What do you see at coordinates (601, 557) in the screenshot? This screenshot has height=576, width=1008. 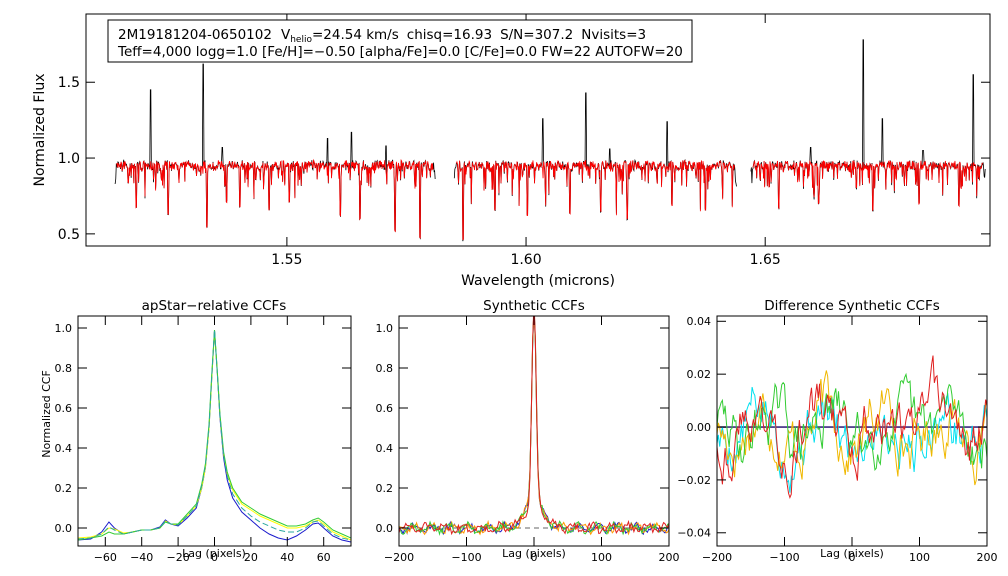 I see `synthetic-ccf-x-tick-label: 100` at bounding box center [601, 557].